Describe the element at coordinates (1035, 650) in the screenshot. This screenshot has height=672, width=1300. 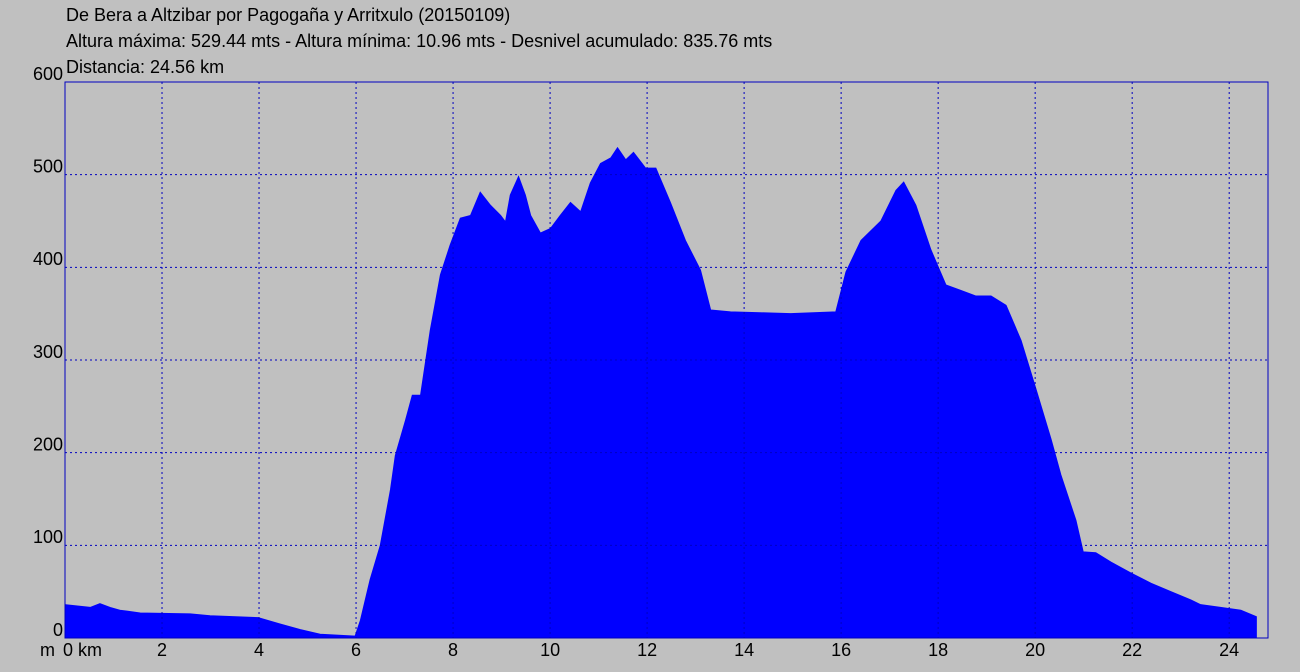
I see `x-tick-label: 20` at that location.